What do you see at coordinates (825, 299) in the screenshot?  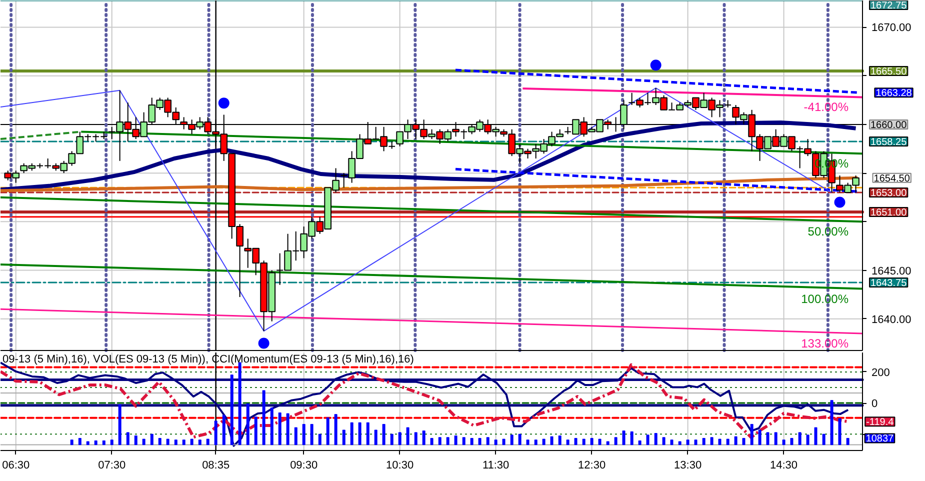 I see `series-label: 100.00%` at bounding box center [825, 299].